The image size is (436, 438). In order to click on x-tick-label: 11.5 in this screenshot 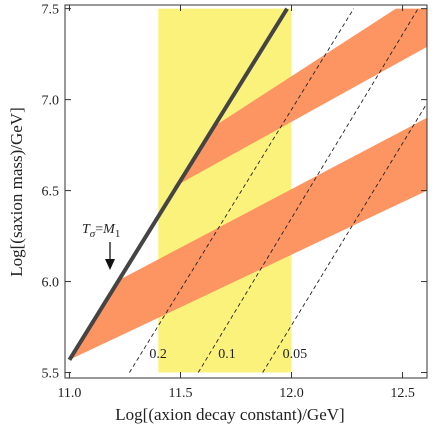, I will do `click(180, 393)`.